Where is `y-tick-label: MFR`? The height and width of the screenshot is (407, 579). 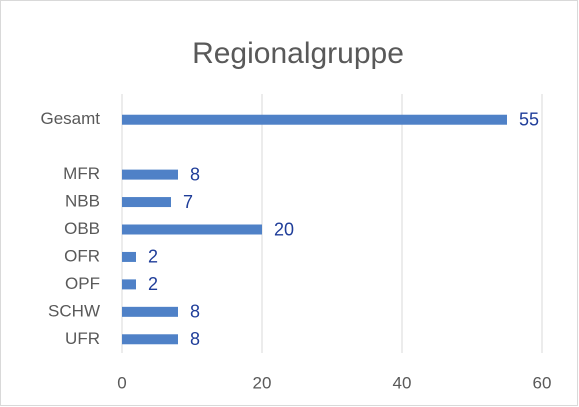
y-tick-label: MFR is located at coordinates (81, 173).